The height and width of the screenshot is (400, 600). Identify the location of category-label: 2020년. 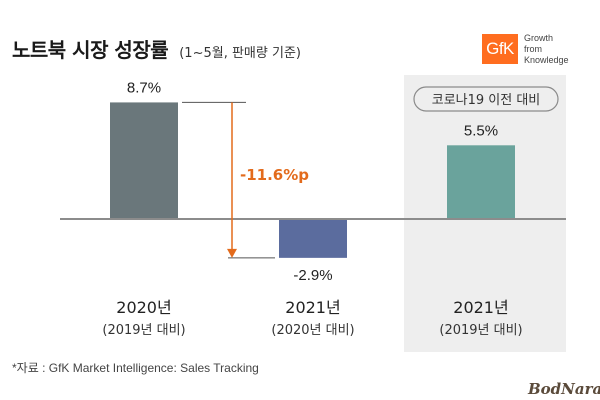
(143, 307).